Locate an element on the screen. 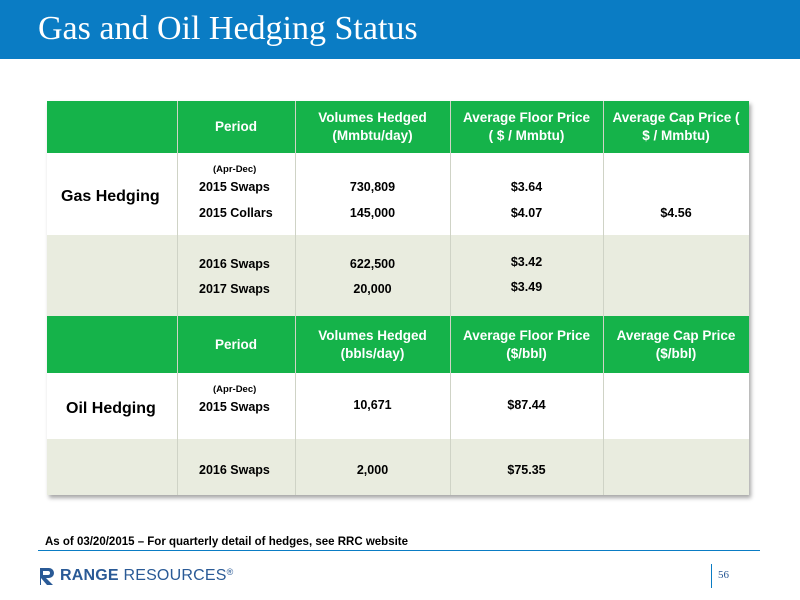 The width and height of the screenshot is (800, 600). logo-wordmark: RANGE RESOURCES® is located at coordinates (146, 576).